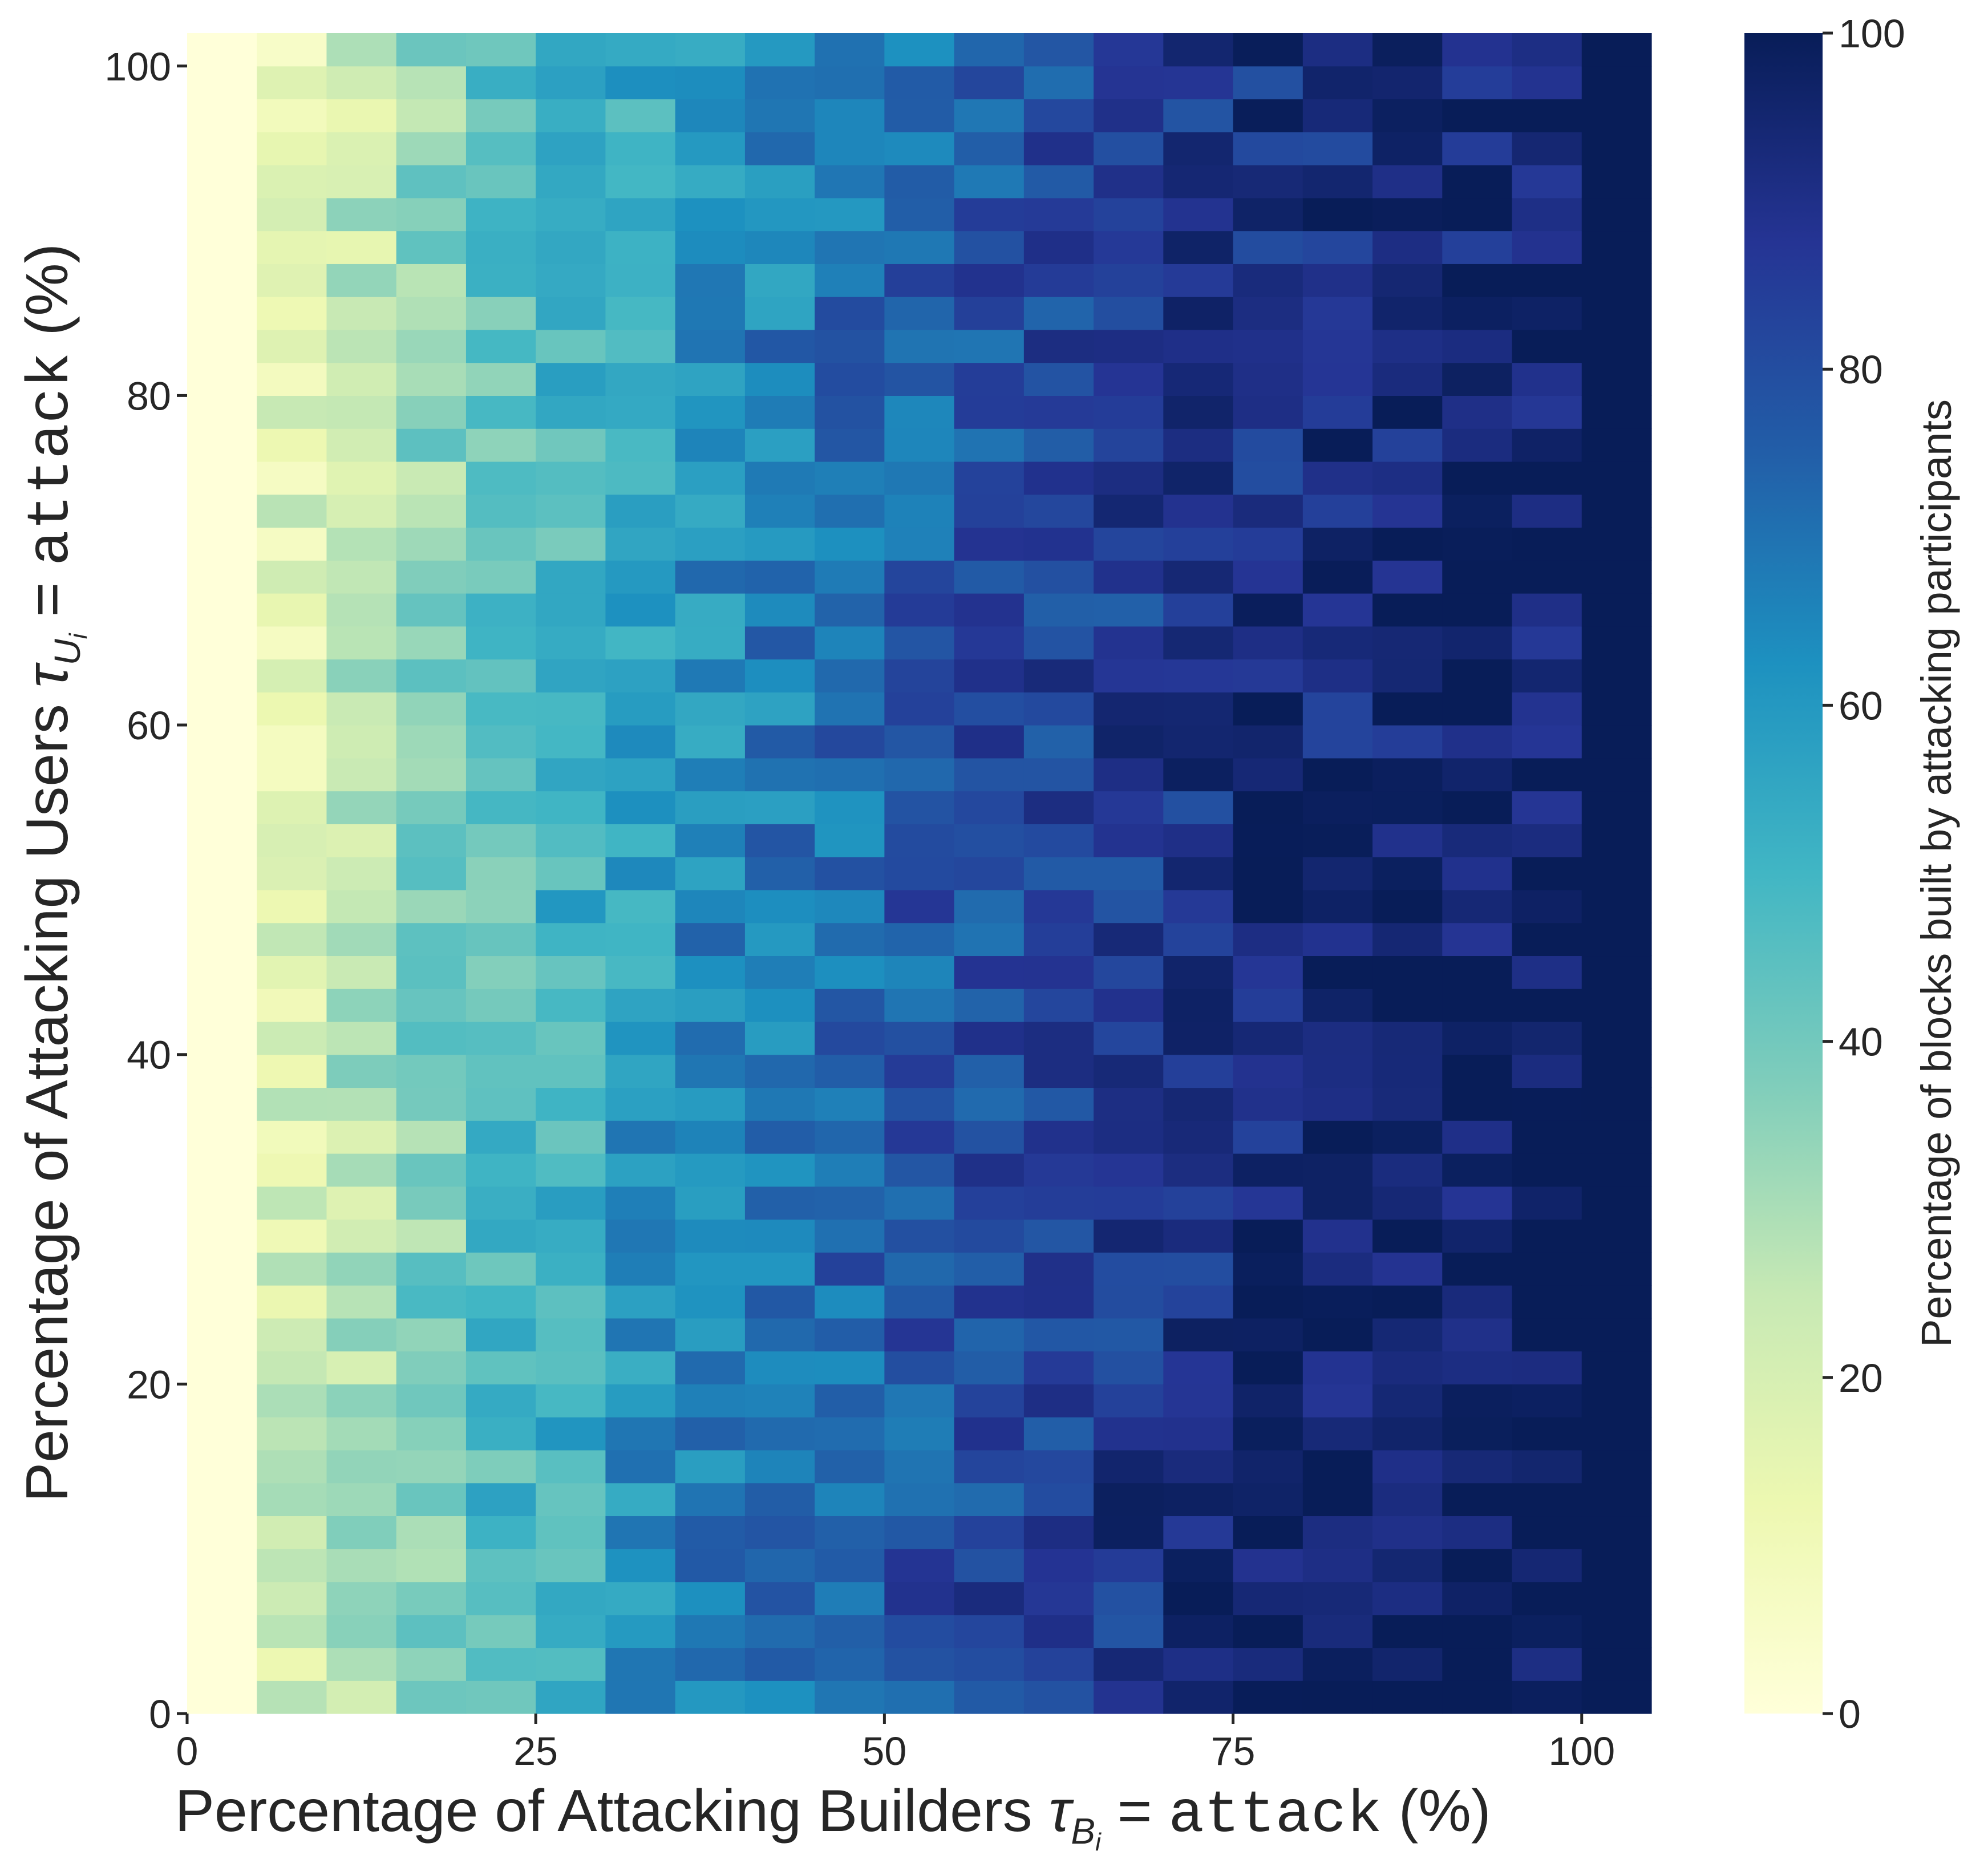  Describe the element at coordinates (1083, 1831) in the screenshot. I see `x-axis-label-sub: B` at that location.